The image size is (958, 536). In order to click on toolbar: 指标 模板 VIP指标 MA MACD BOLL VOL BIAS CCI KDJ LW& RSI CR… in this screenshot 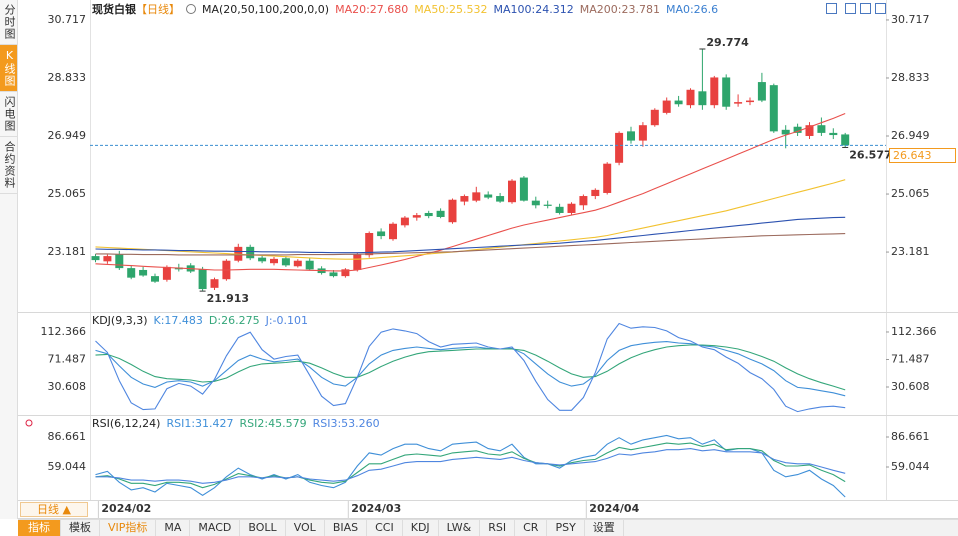, I will do `click(488, 527)`.